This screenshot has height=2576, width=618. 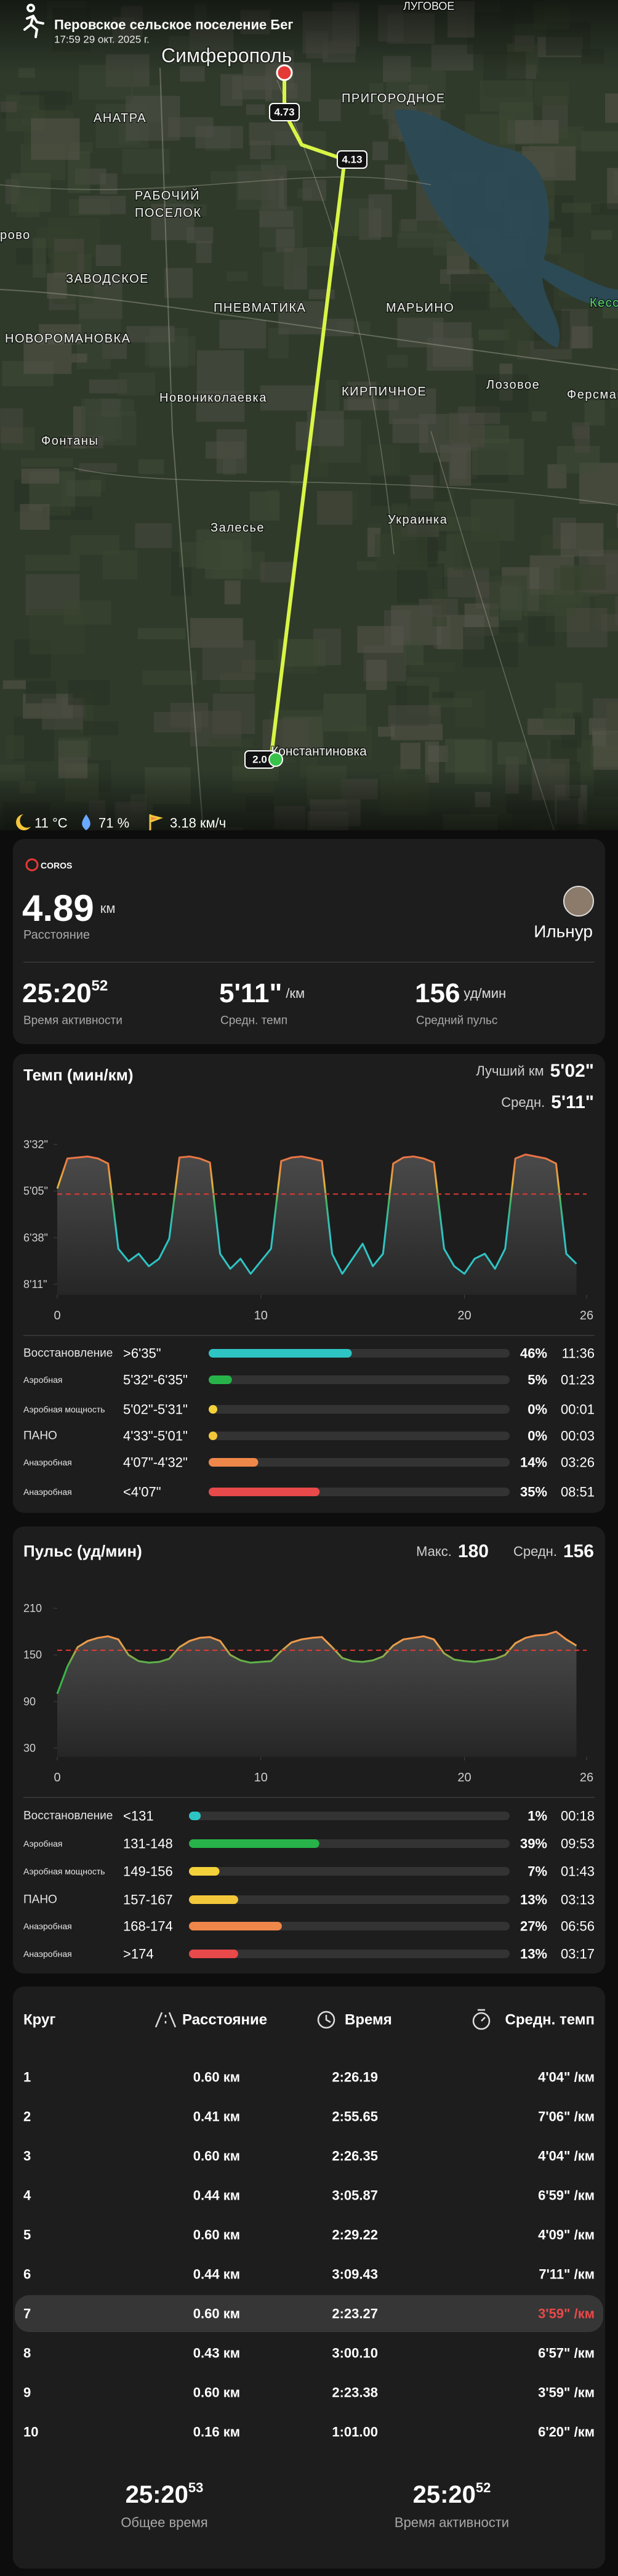 What do you see at coordinates (309, 37) in the screenshot?
I see `map-top-shade` at bounding box center [309, 37].